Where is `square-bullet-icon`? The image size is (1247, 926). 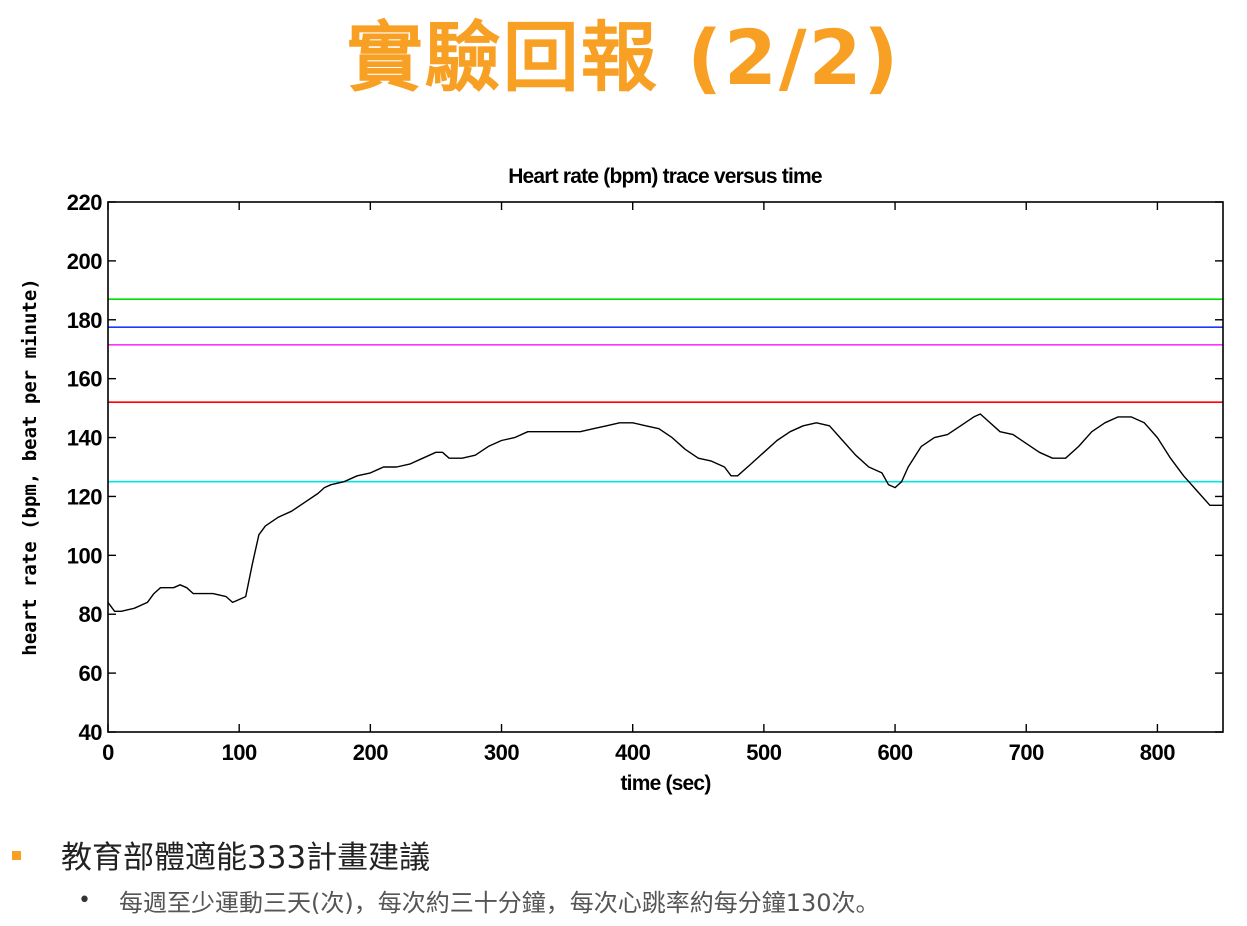
square-bullet-icon is located at coordinates (16, 855).